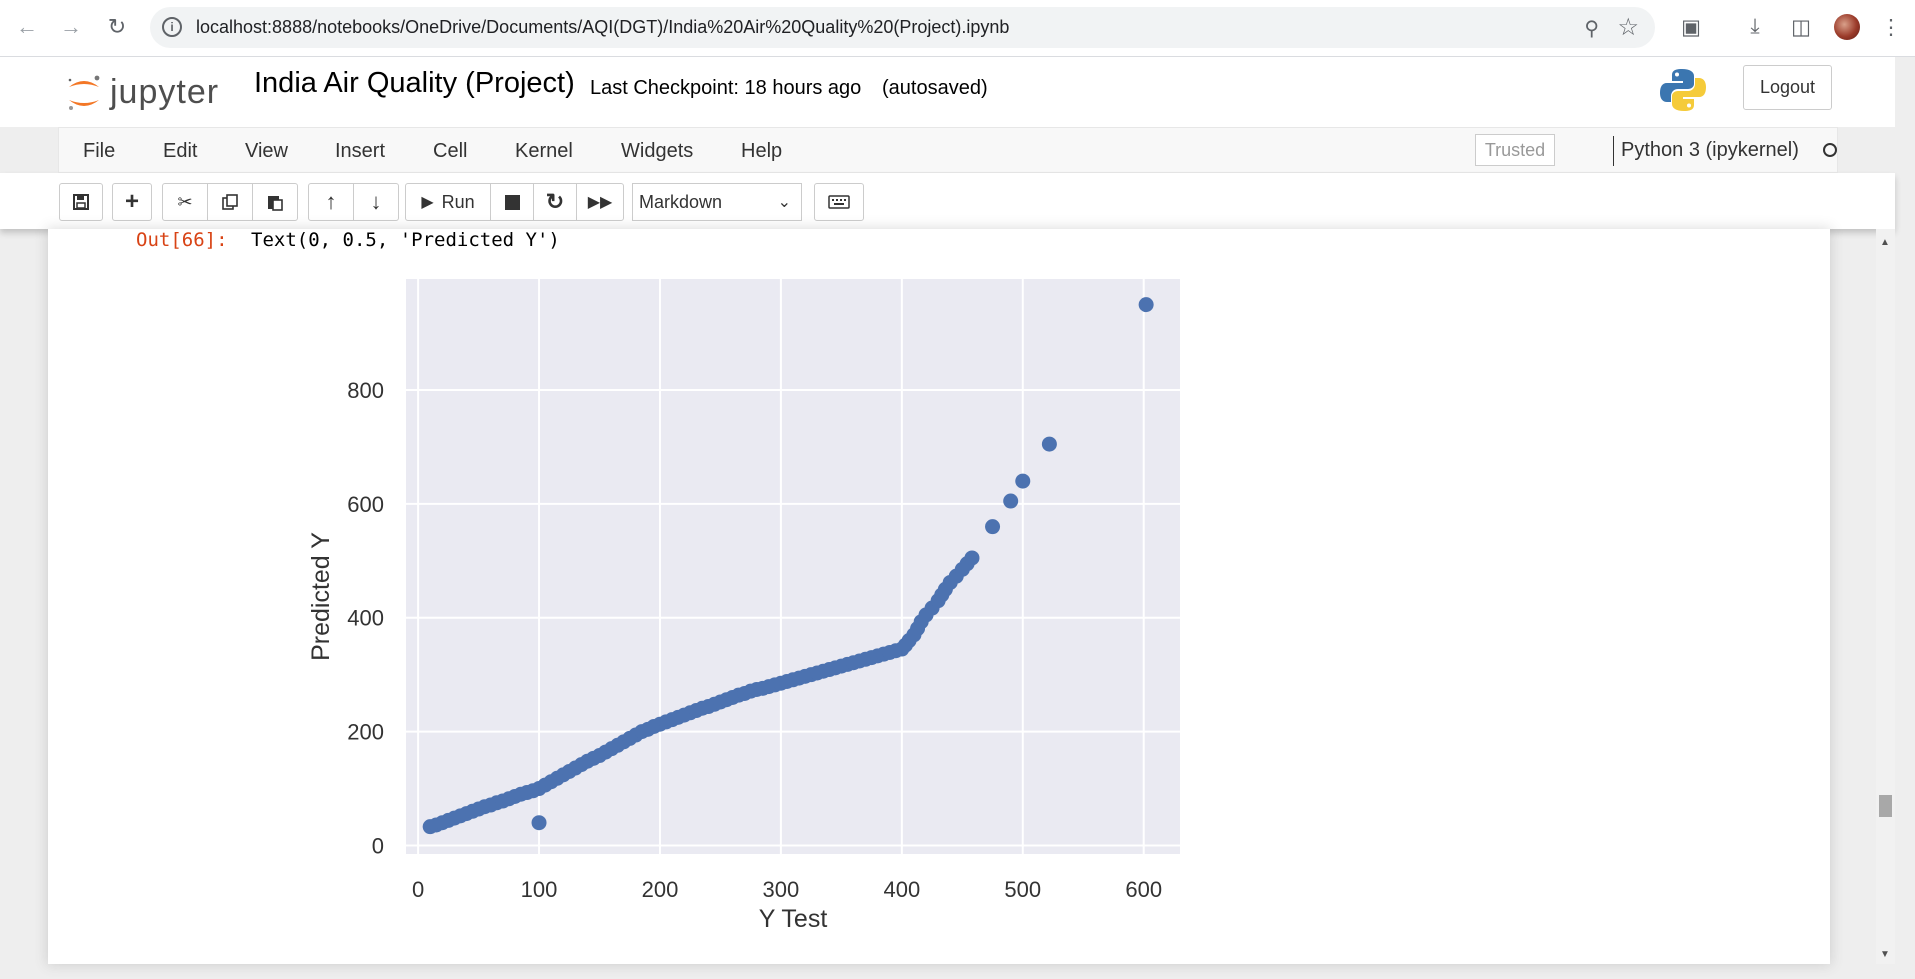 The width and height of the screenshot is (1915, 979). What do you see at coordinates (365, 390) in the screenshot?
I see `y-tick-label: 800` at bounding box center [365, 390].